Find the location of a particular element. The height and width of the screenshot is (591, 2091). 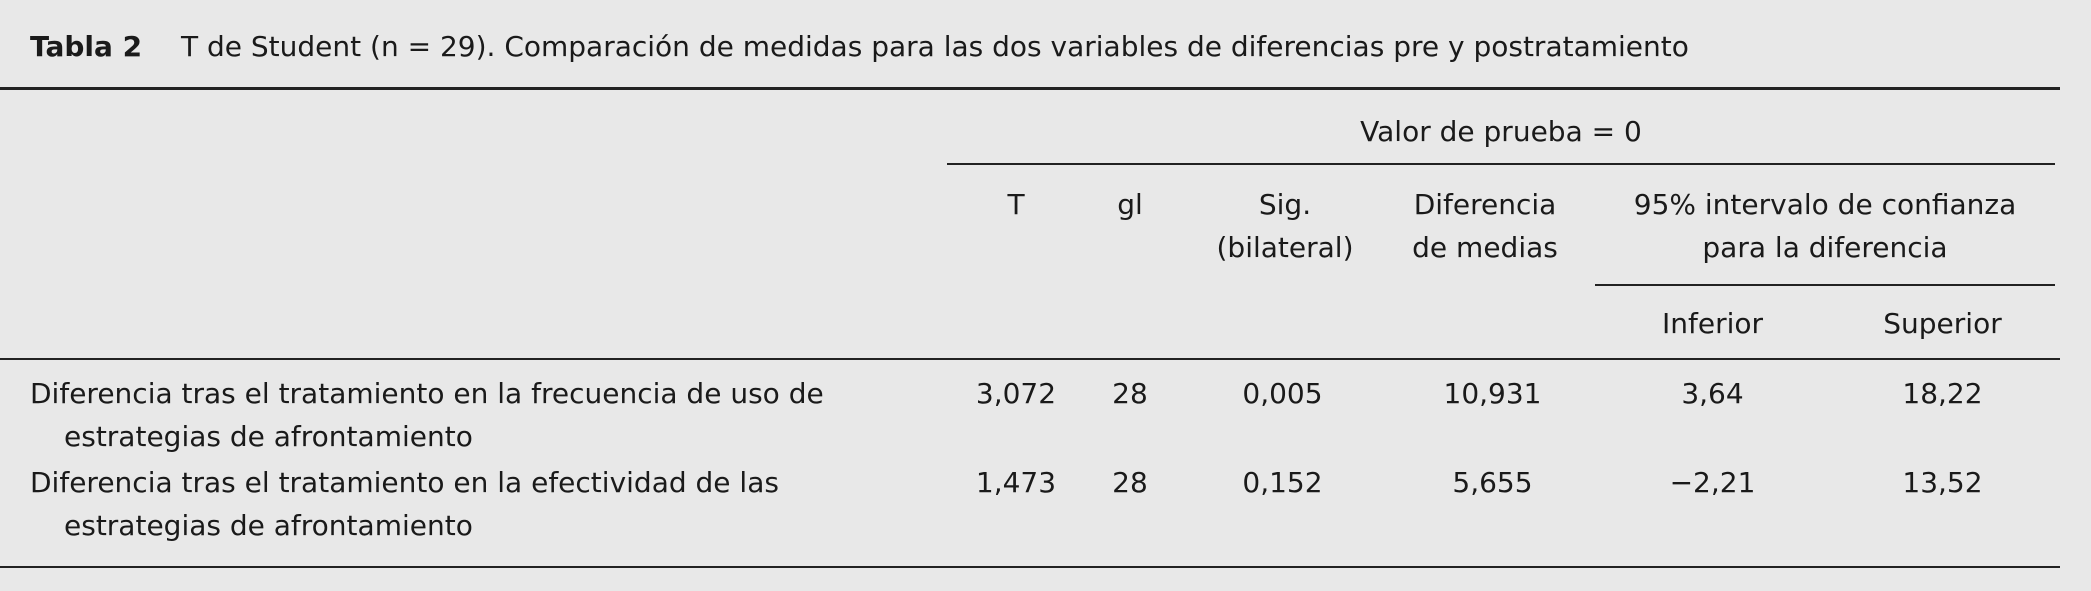

caption-label: Tabla 2 is located at coordinates (86, 46).